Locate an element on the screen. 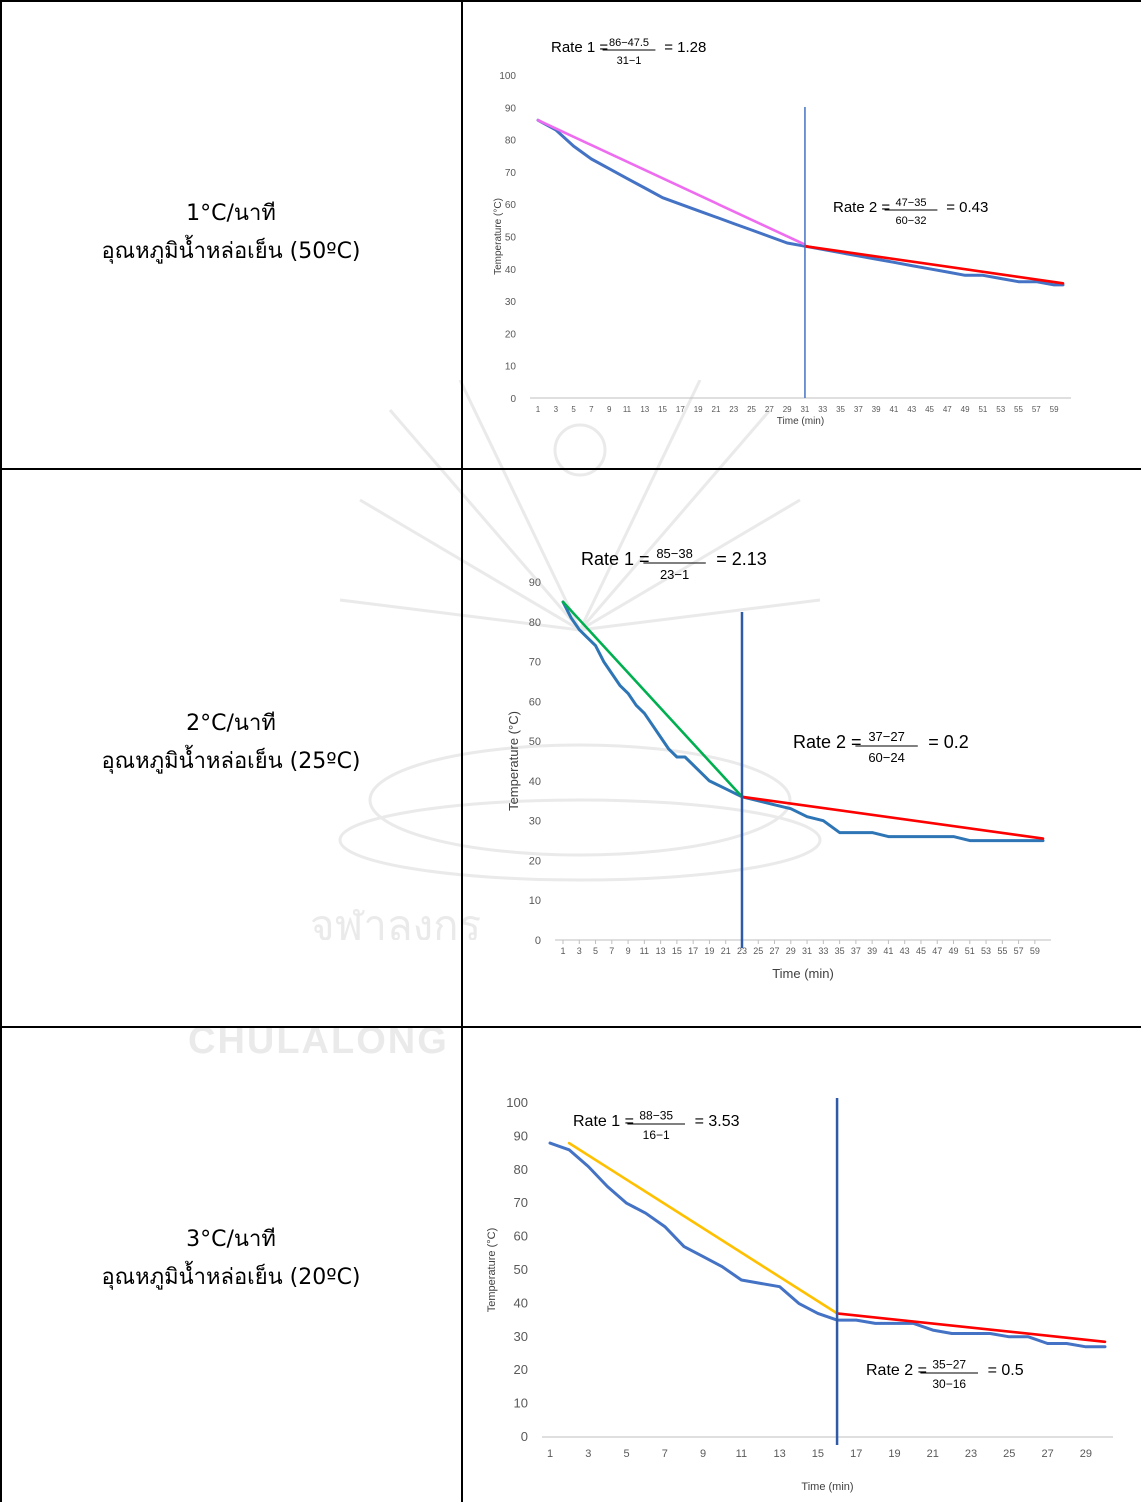 Image resolution: width=1141 pixels, height=1502 pixels. x-tick-label: 19 is located at coordinates (698, 409).